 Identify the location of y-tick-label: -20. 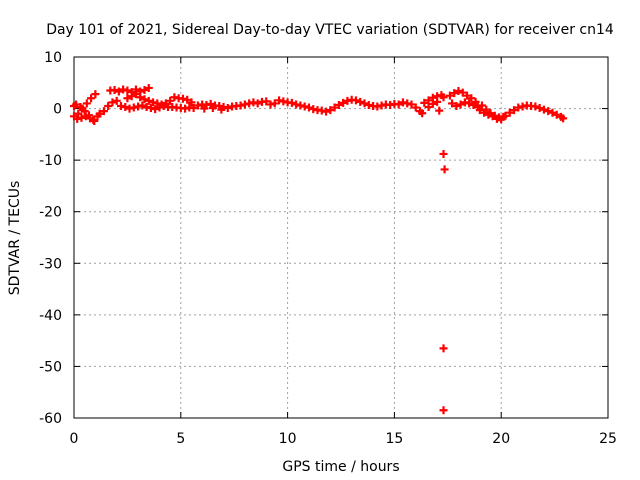
(50, 213).